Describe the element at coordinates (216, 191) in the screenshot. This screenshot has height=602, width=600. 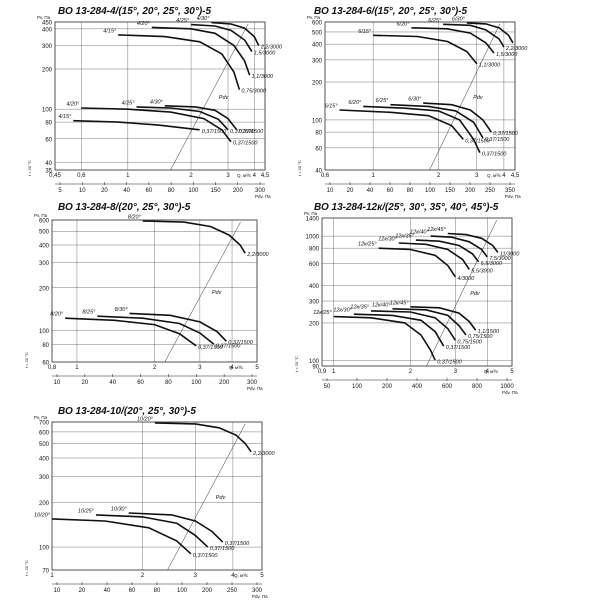
I see `pdv-tick-label: 150` at that location.